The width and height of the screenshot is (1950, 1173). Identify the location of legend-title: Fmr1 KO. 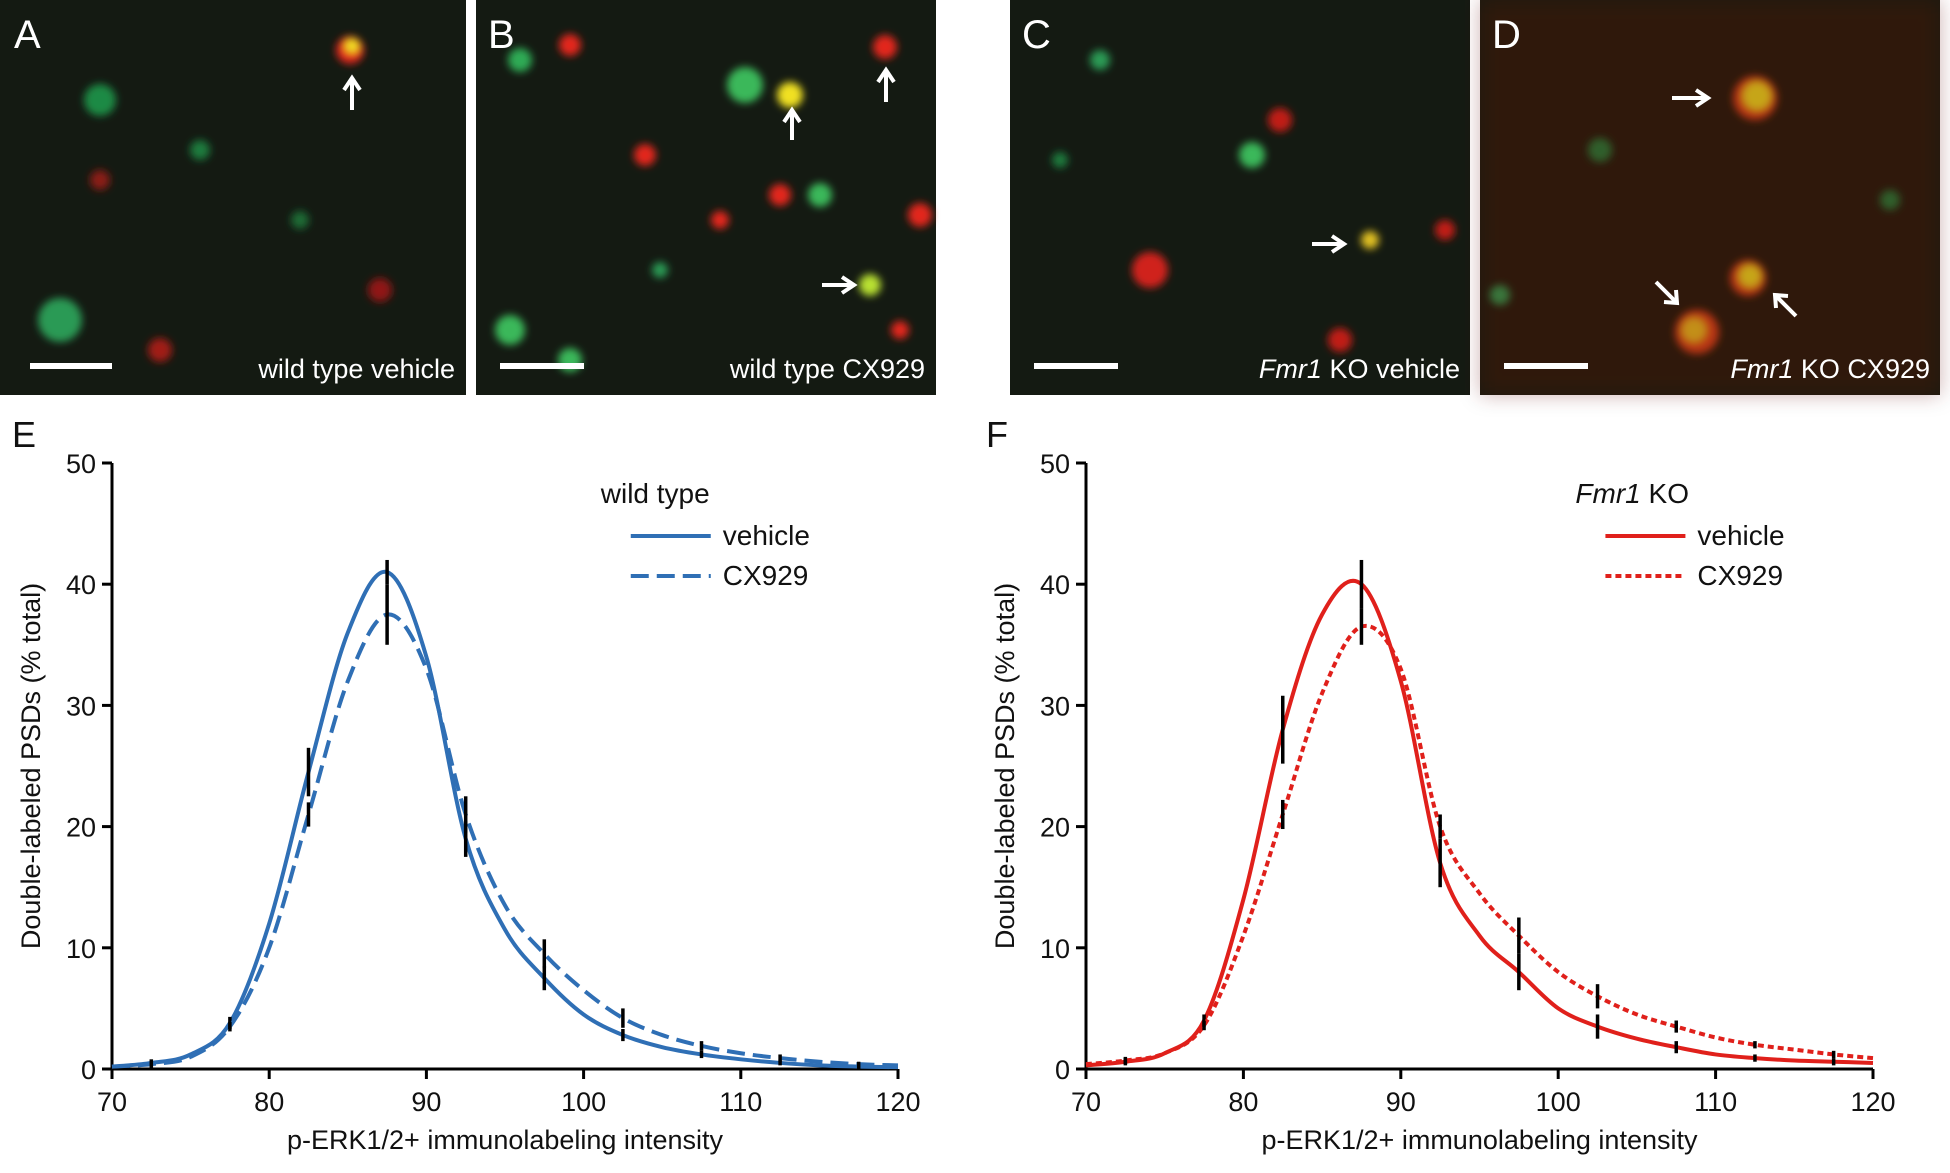
(1632, 493).